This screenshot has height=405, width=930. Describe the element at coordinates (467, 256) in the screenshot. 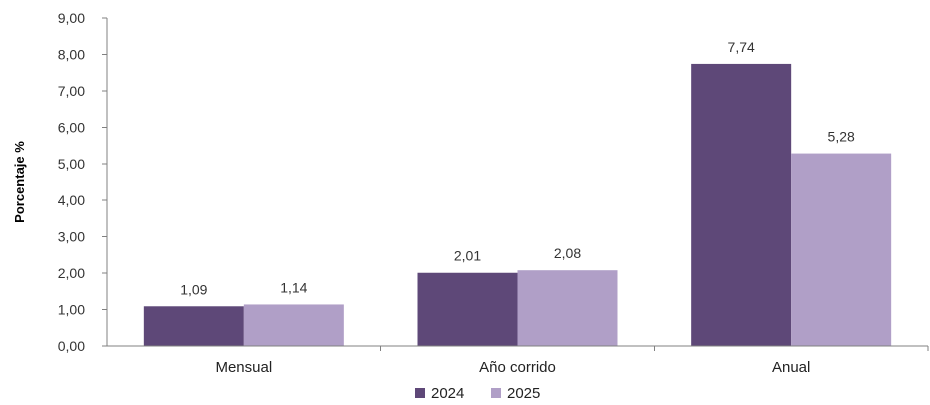

I see `data-label-ano-corrido-2024: 2,01` at that location.